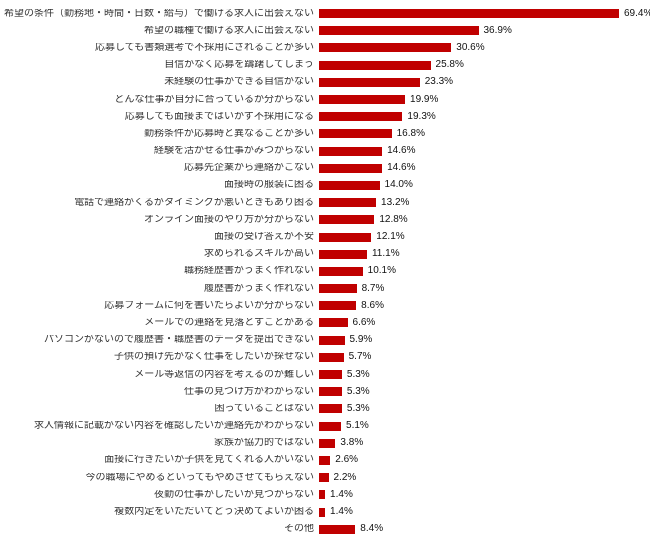 This screenshot has height=540, width=650. I want to click on value-label: 12.1%, so click(390, 237).